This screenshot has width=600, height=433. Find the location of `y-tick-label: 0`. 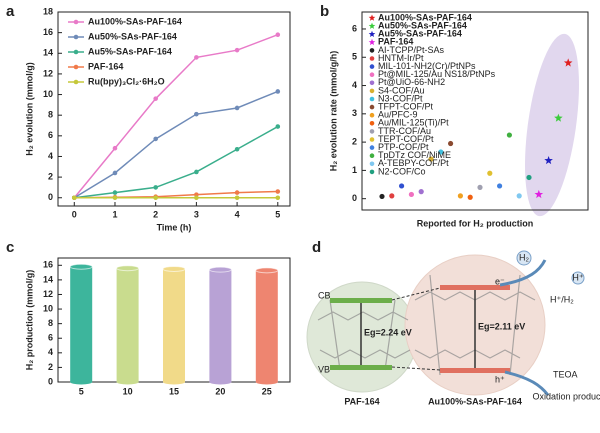

y-tick-label: 0 is located at coordinates (50, 197).